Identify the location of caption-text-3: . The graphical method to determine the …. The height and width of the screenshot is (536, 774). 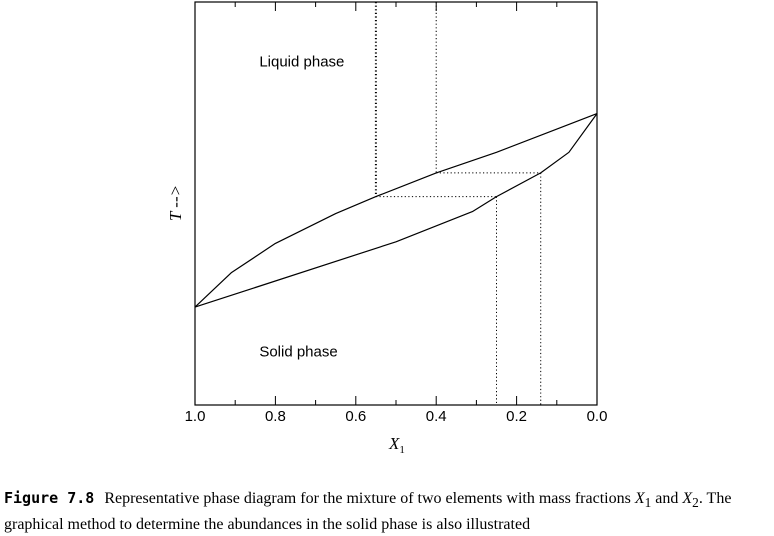
(368, 512).